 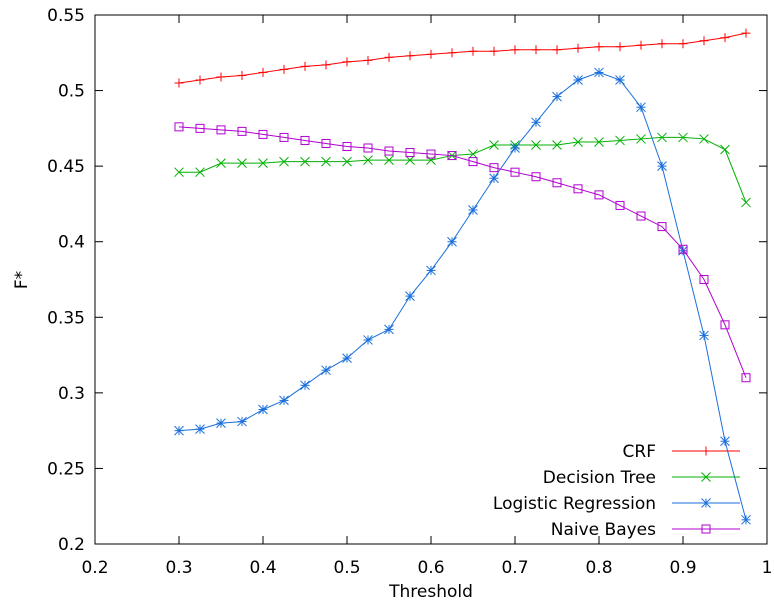 What do you see at coordinates (681, 452) in the screenshot?
I see `legend-entry: CRF` at bounding box center [681, 452].